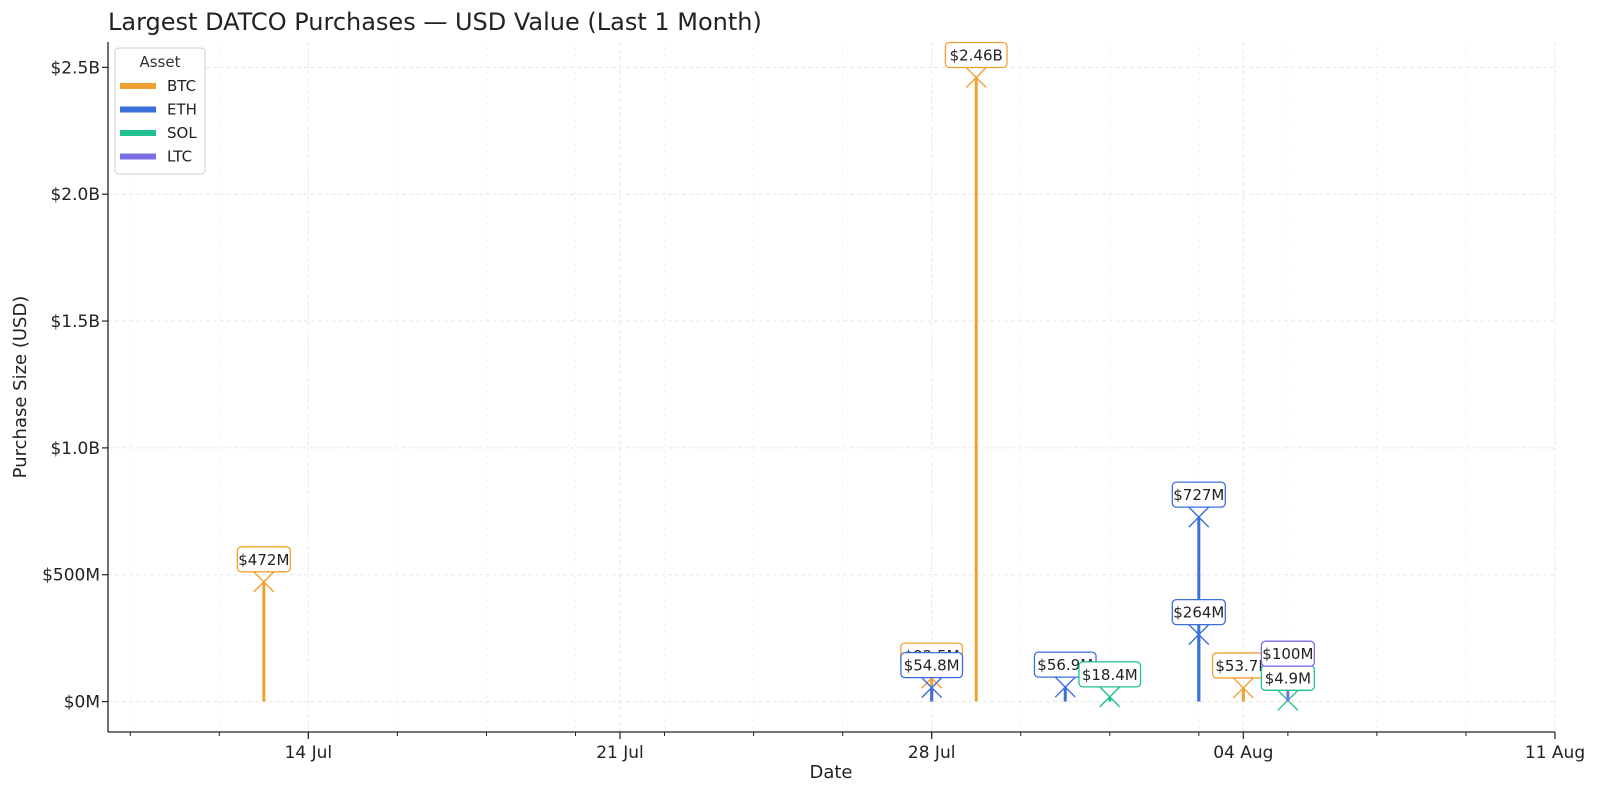 The height and width of the screenshot is (795, 1600). Describe the element at coordinates (75, 195) in the screenshot. I see `y-tick-label: $2.0B` at that location.